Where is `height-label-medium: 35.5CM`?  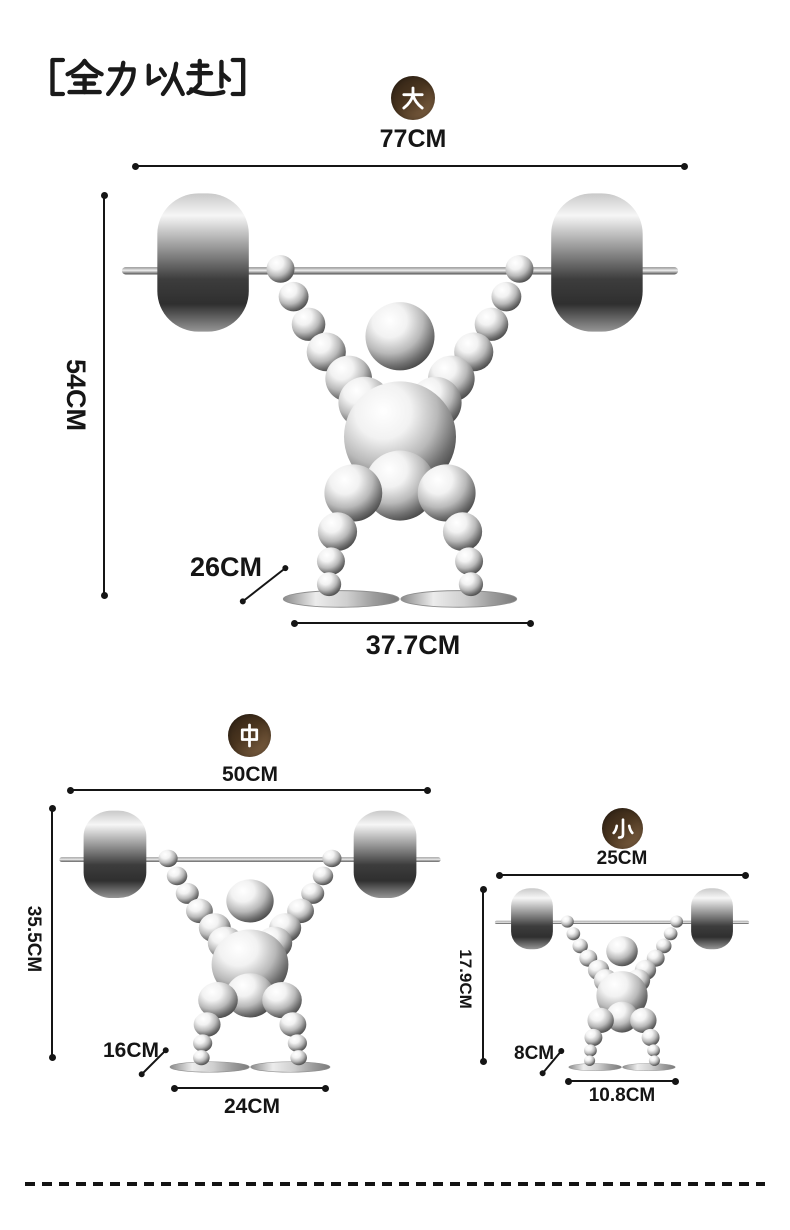
height-label-medium: 35.5CM is located at coordinates (33, 939).